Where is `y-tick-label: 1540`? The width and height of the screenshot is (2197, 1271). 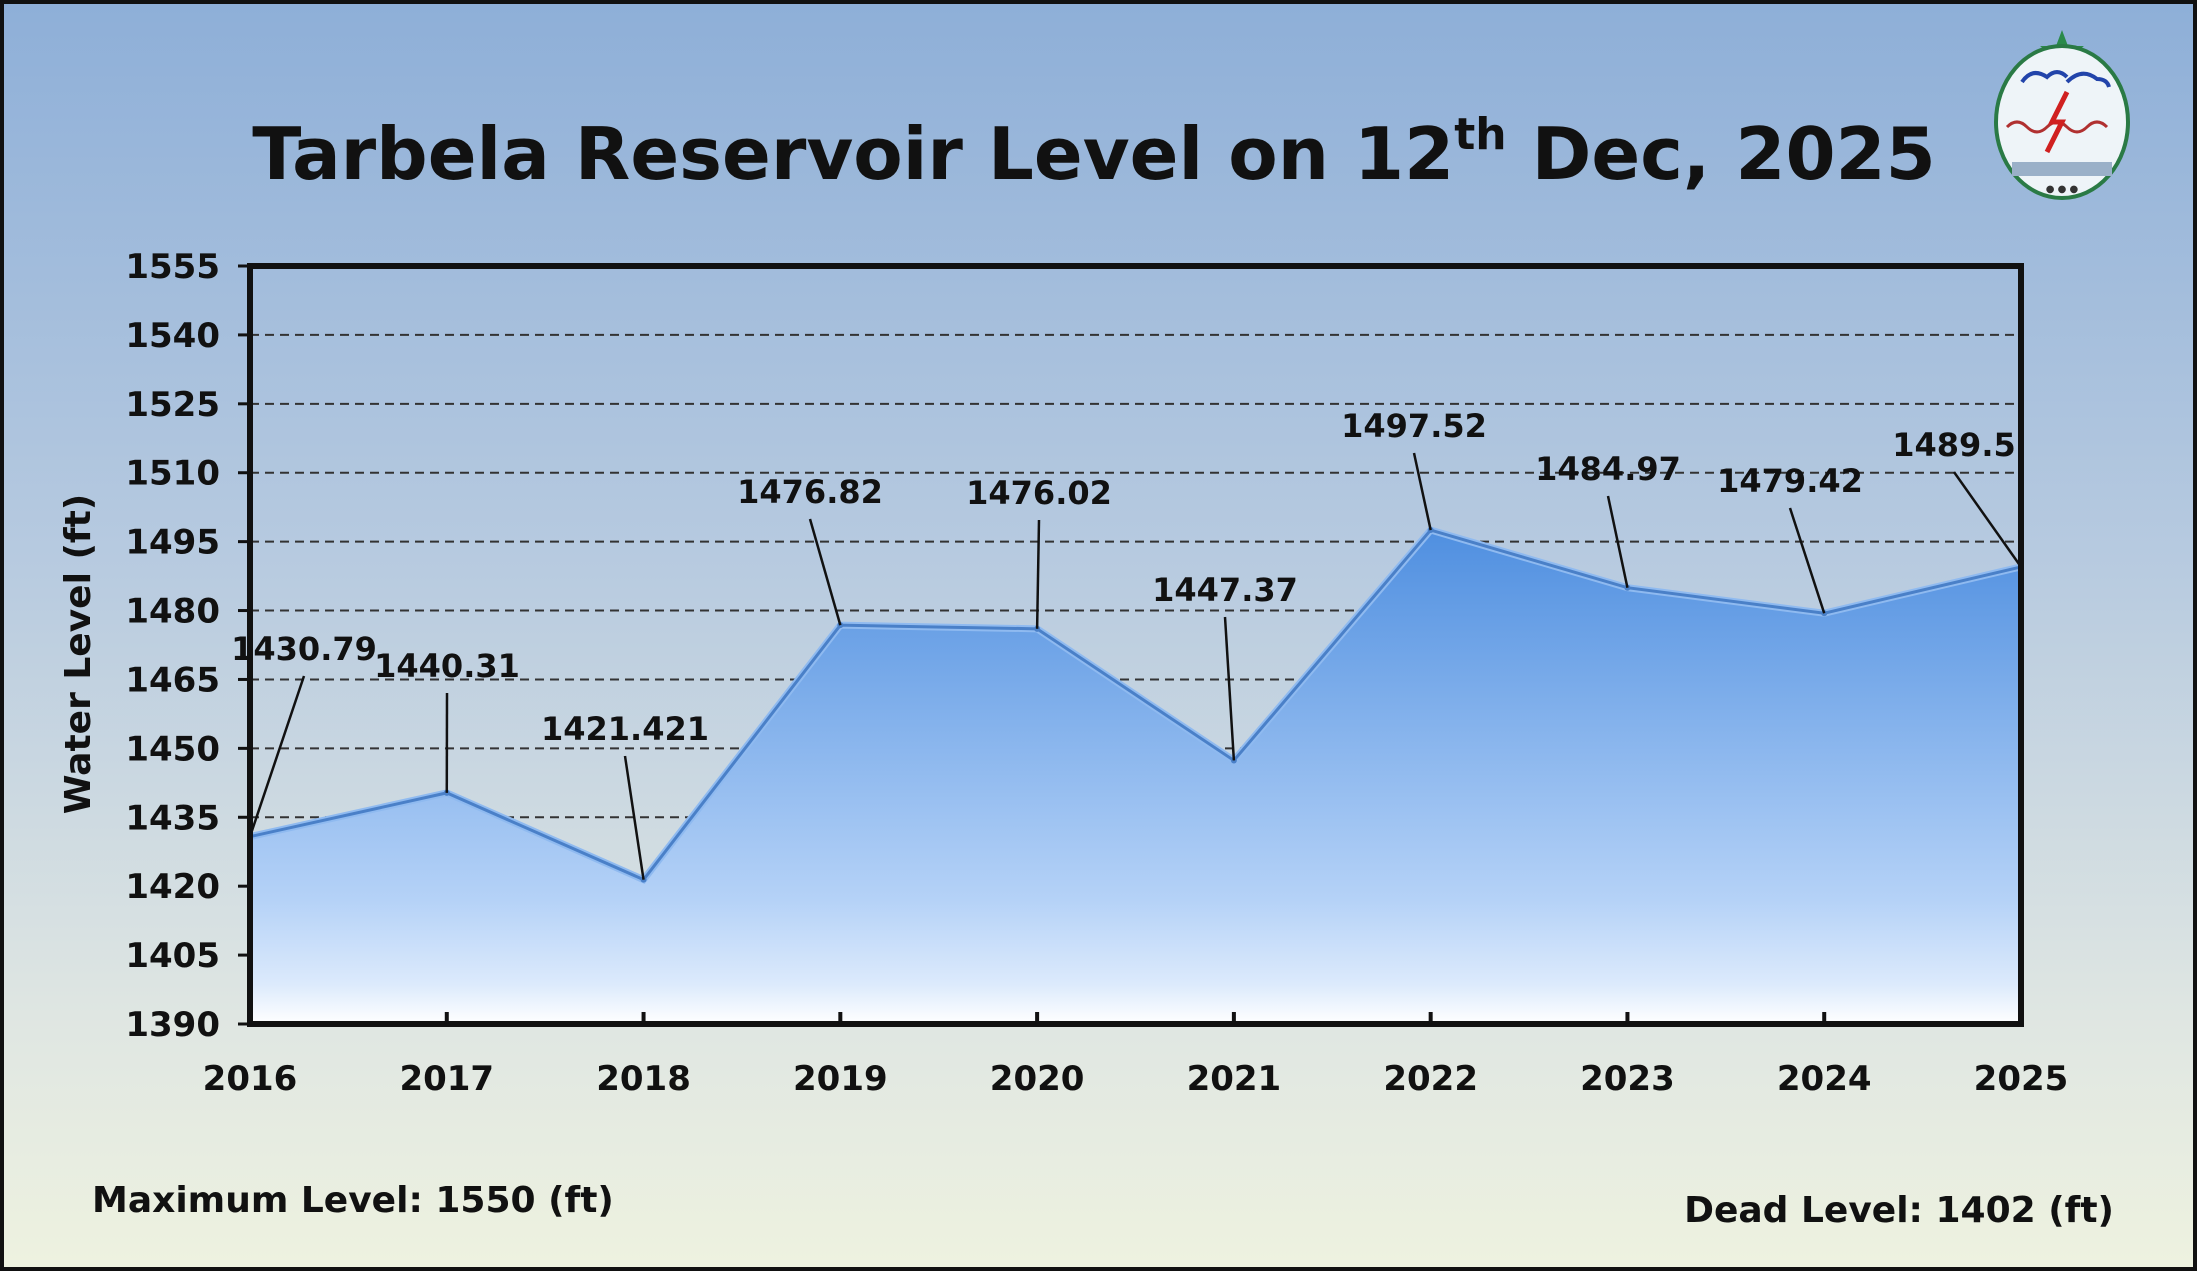
y-tick-label: 1540 is located at coordinates (172, 336).